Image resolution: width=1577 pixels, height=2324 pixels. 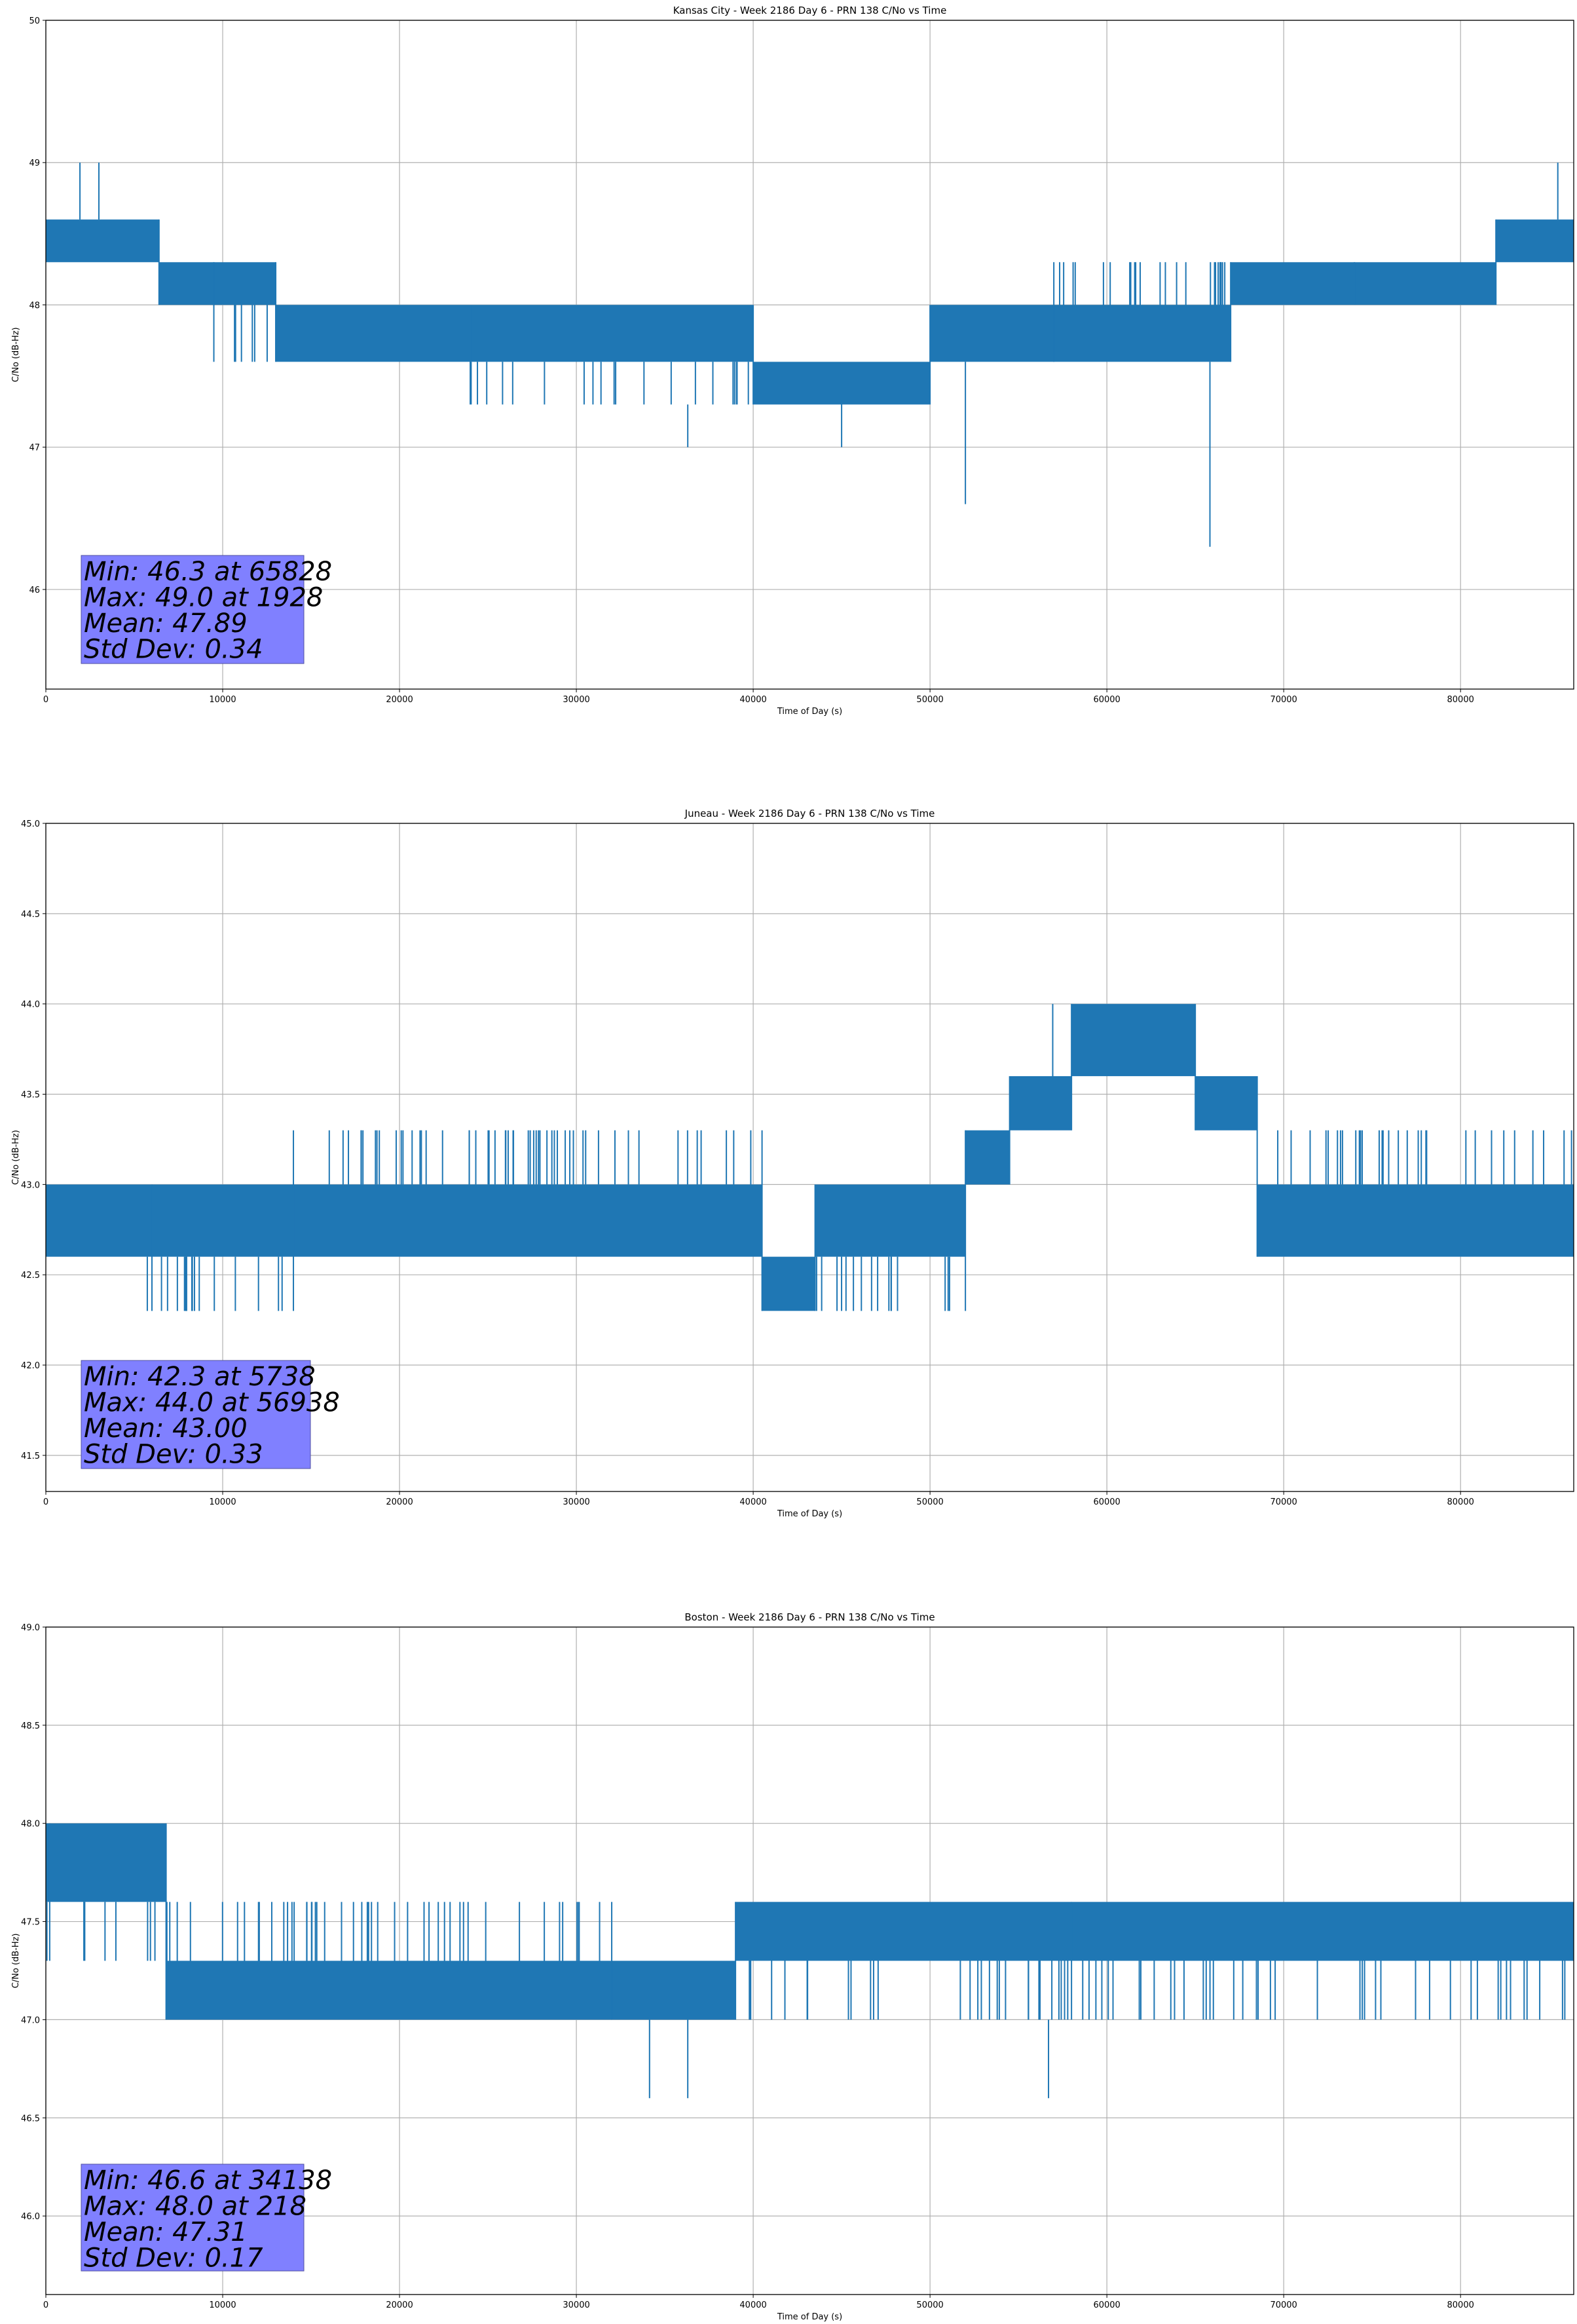 What do you see at coordinates (30, 2119) in the screenshot?
I see `y-tick-label: 46.5` at bounding box center [30, 2119].